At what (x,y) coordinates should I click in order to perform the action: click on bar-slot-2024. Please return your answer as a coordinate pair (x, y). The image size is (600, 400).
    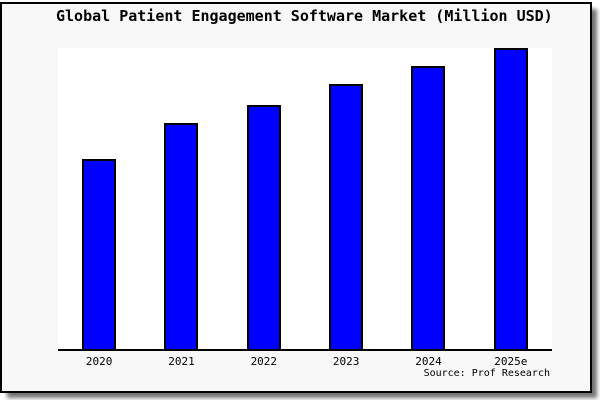
    Looking at the image, I should click on (428, 198).